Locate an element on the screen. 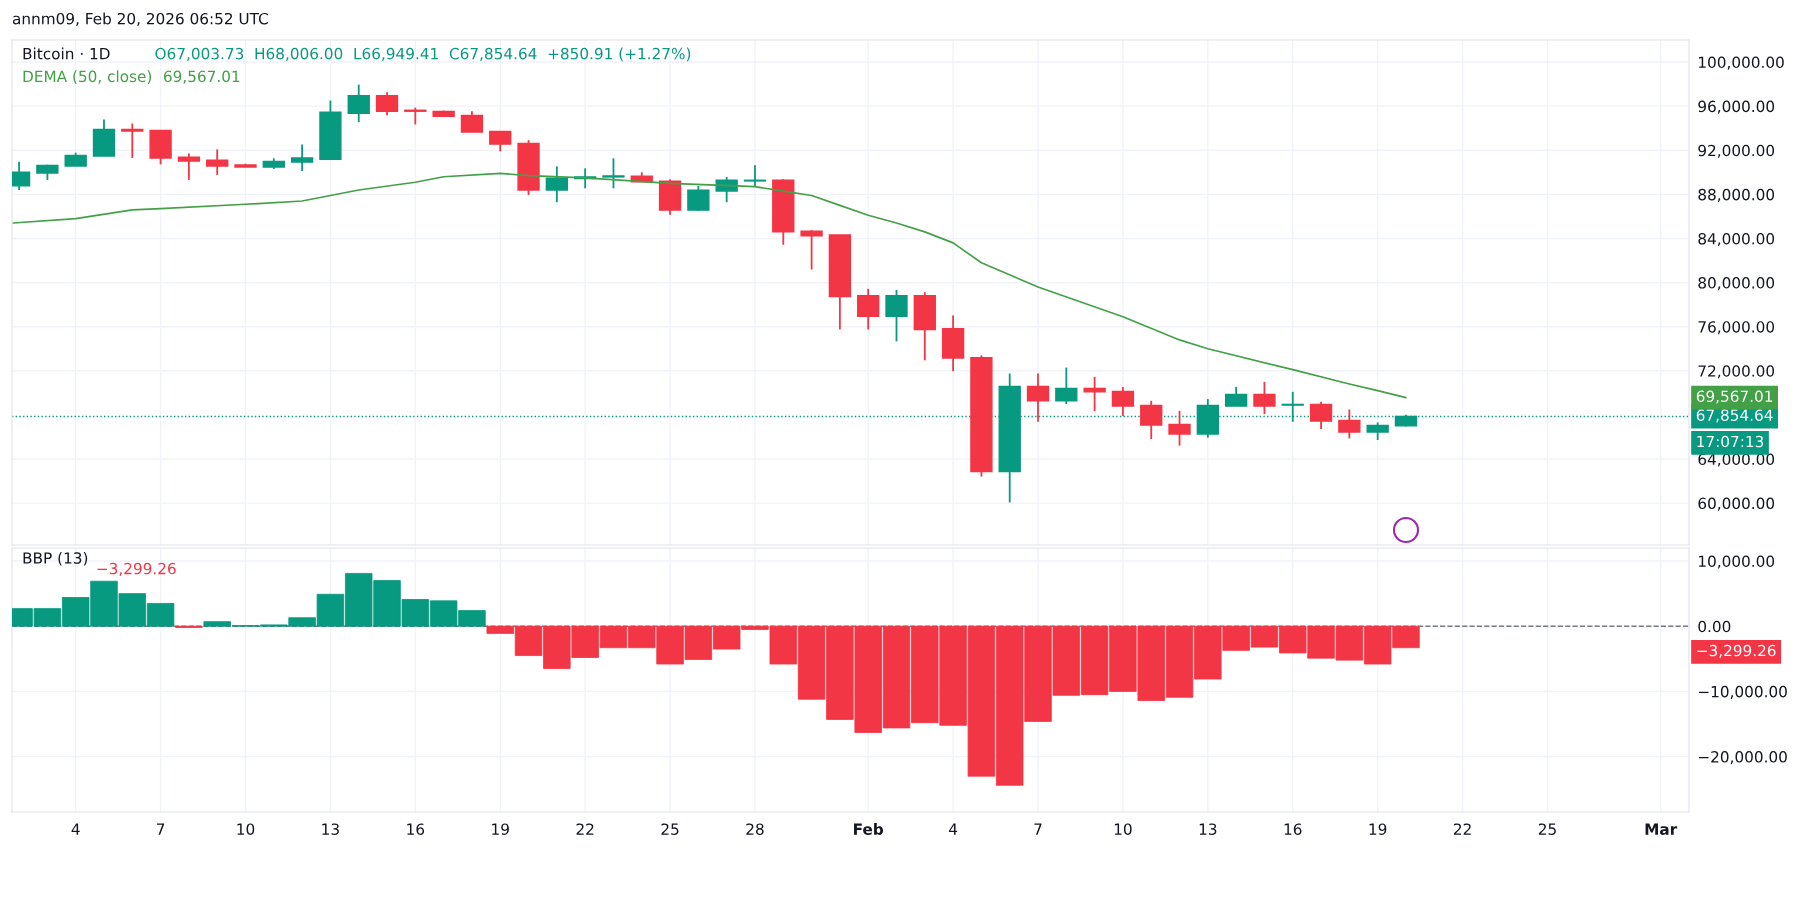  y-tick-label: −10,000.00 is located at coordinates (1742, 692).